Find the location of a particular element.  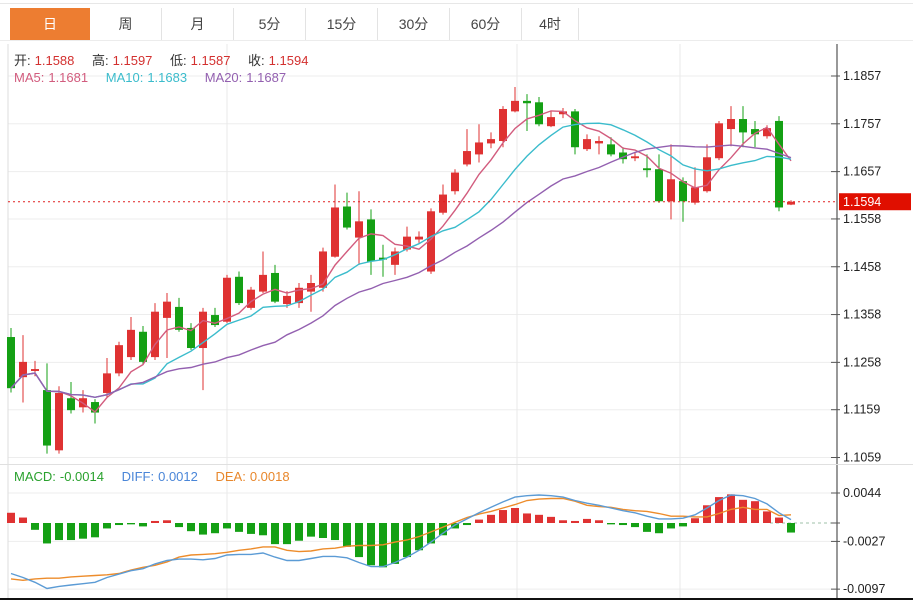

svg-text: 1.1358 is located at coordinates (862, 315).